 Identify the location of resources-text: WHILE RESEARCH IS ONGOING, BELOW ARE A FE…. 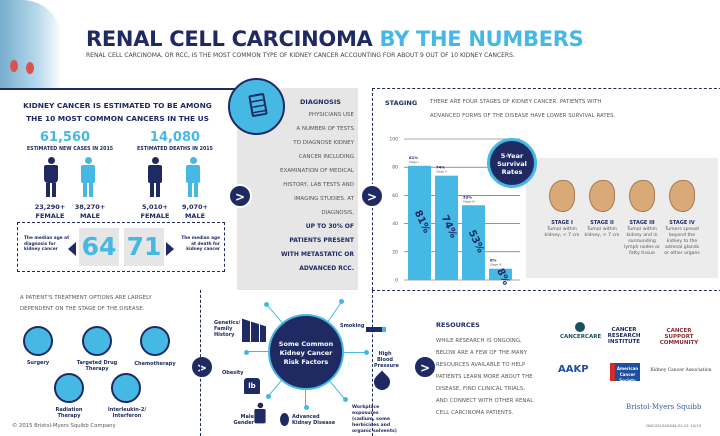
(484, 377).